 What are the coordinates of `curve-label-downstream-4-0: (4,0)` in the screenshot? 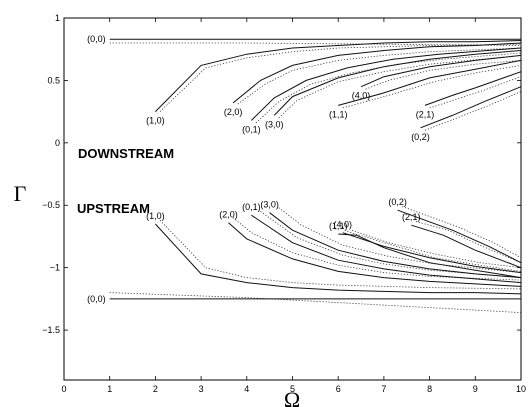 It's located at (361, 96).